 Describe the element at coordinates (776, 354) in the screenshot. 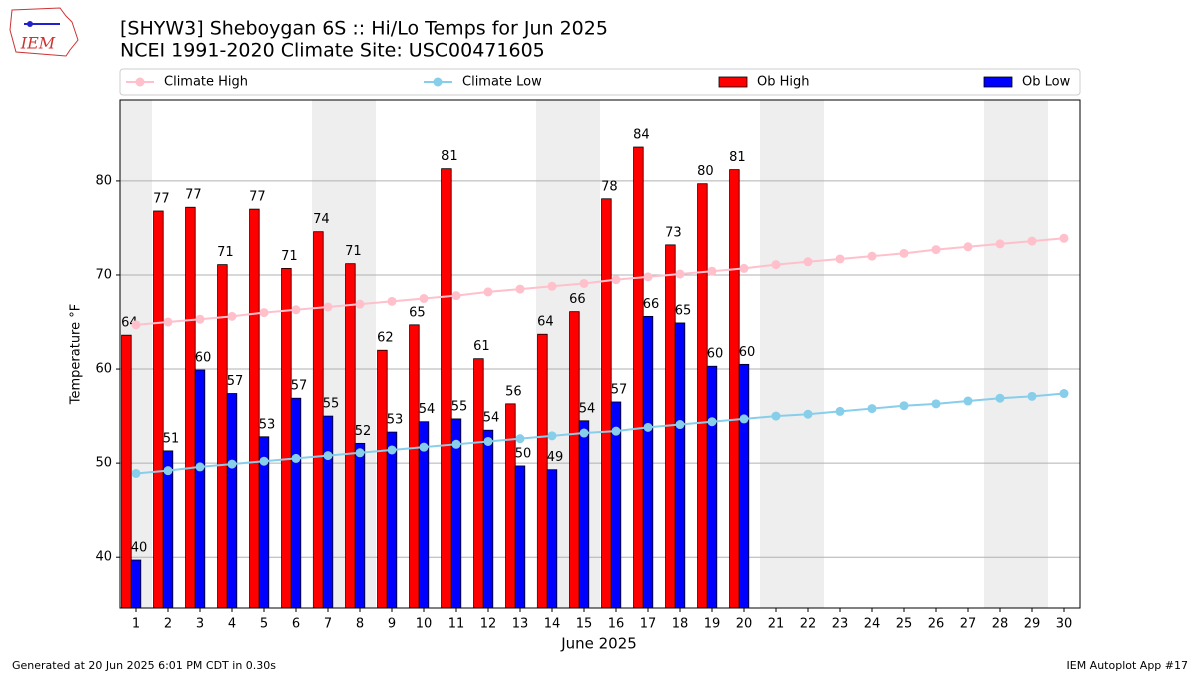

I see `weekend-shade` at that location.